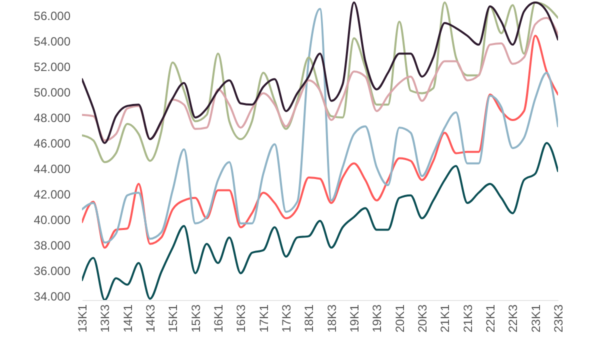 Image resolution: width=600 pixels, height=337 pixels. Describe the element at coordinates (445, 318) in the screenshot. I see `x-tick-label: 21K1` at that location.